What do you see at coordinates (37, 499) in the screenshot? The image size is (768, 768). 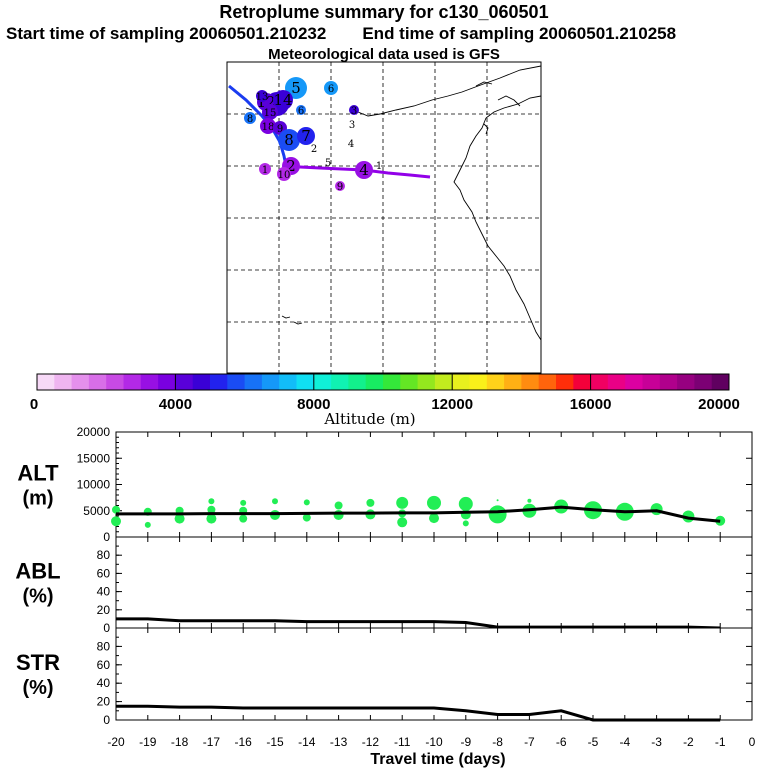 I see `y-axis-unit: (m)` at bounding box center [37, 499].